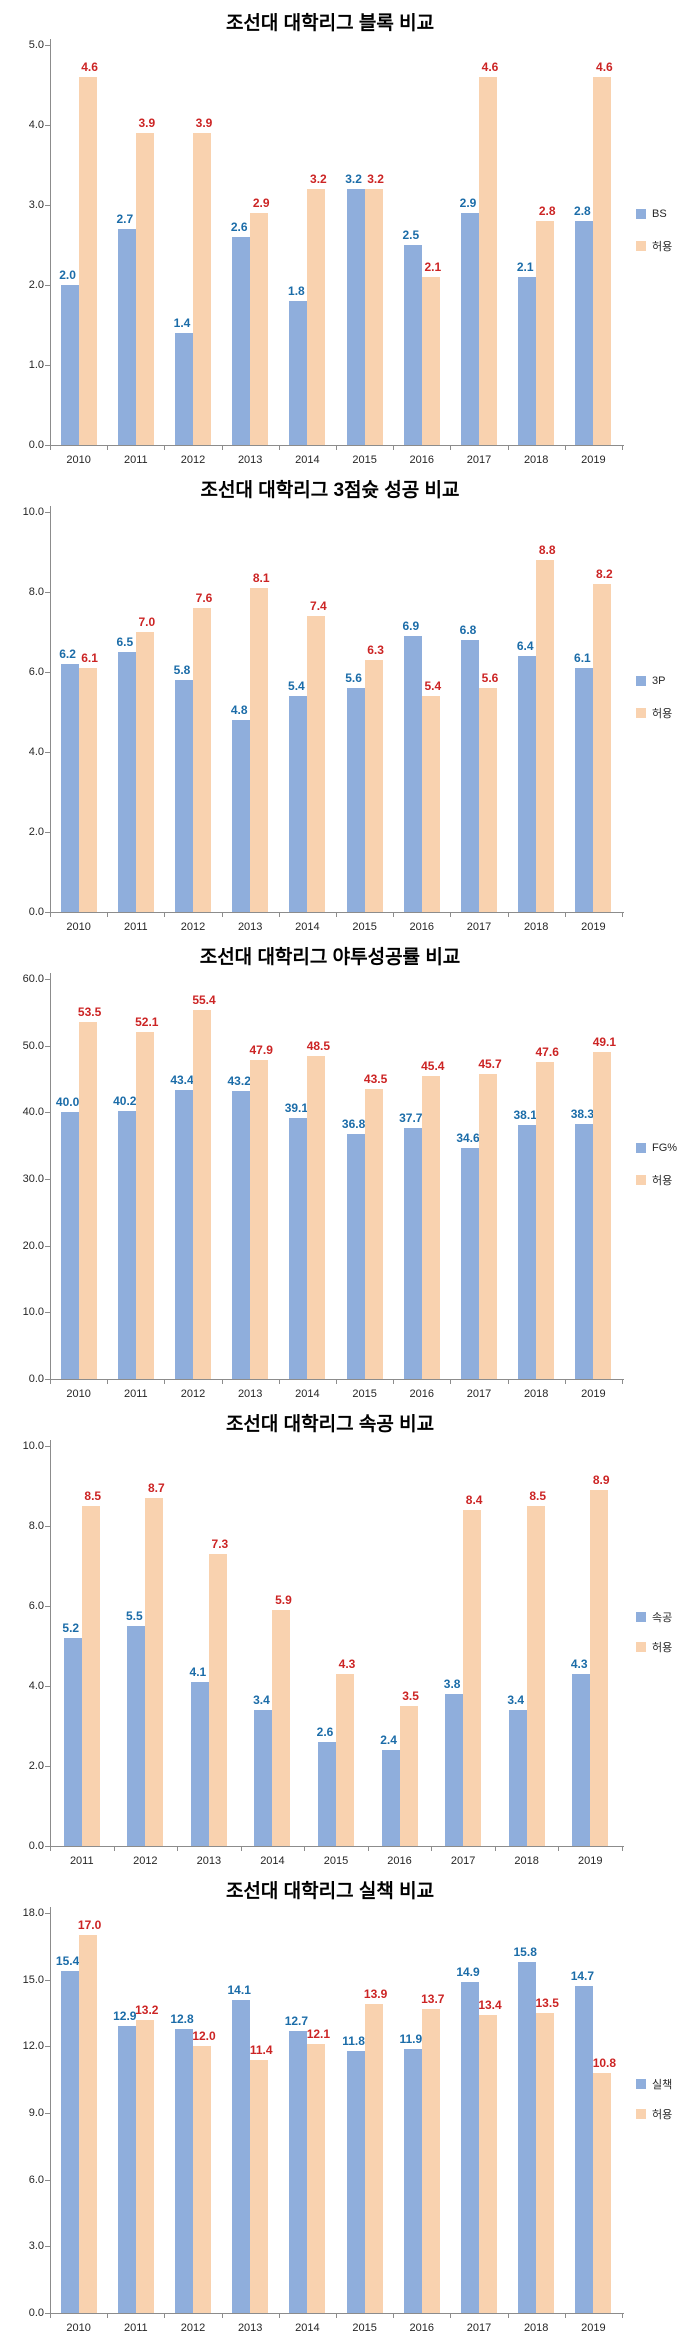 The width and height of the screenshot is (700, 2335). What do you see at coordinates (125, 219) in the screenshot?
I see `bar-value-label: 2.7` at bounding box center [125, 219].